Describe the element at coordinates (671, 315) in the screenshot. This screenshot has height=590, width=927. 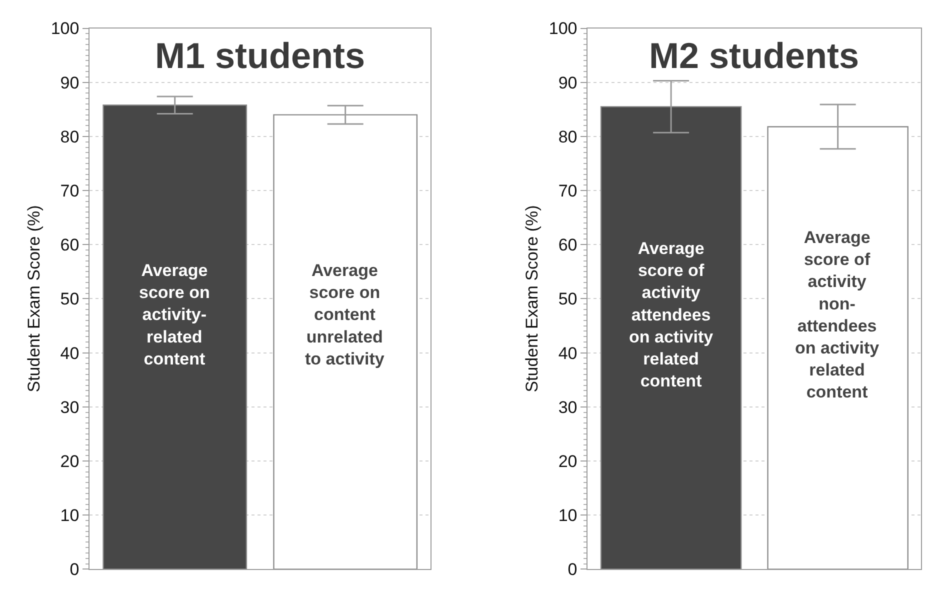
I see `category-label: Average score of activity attendees on activity related content` at that location.